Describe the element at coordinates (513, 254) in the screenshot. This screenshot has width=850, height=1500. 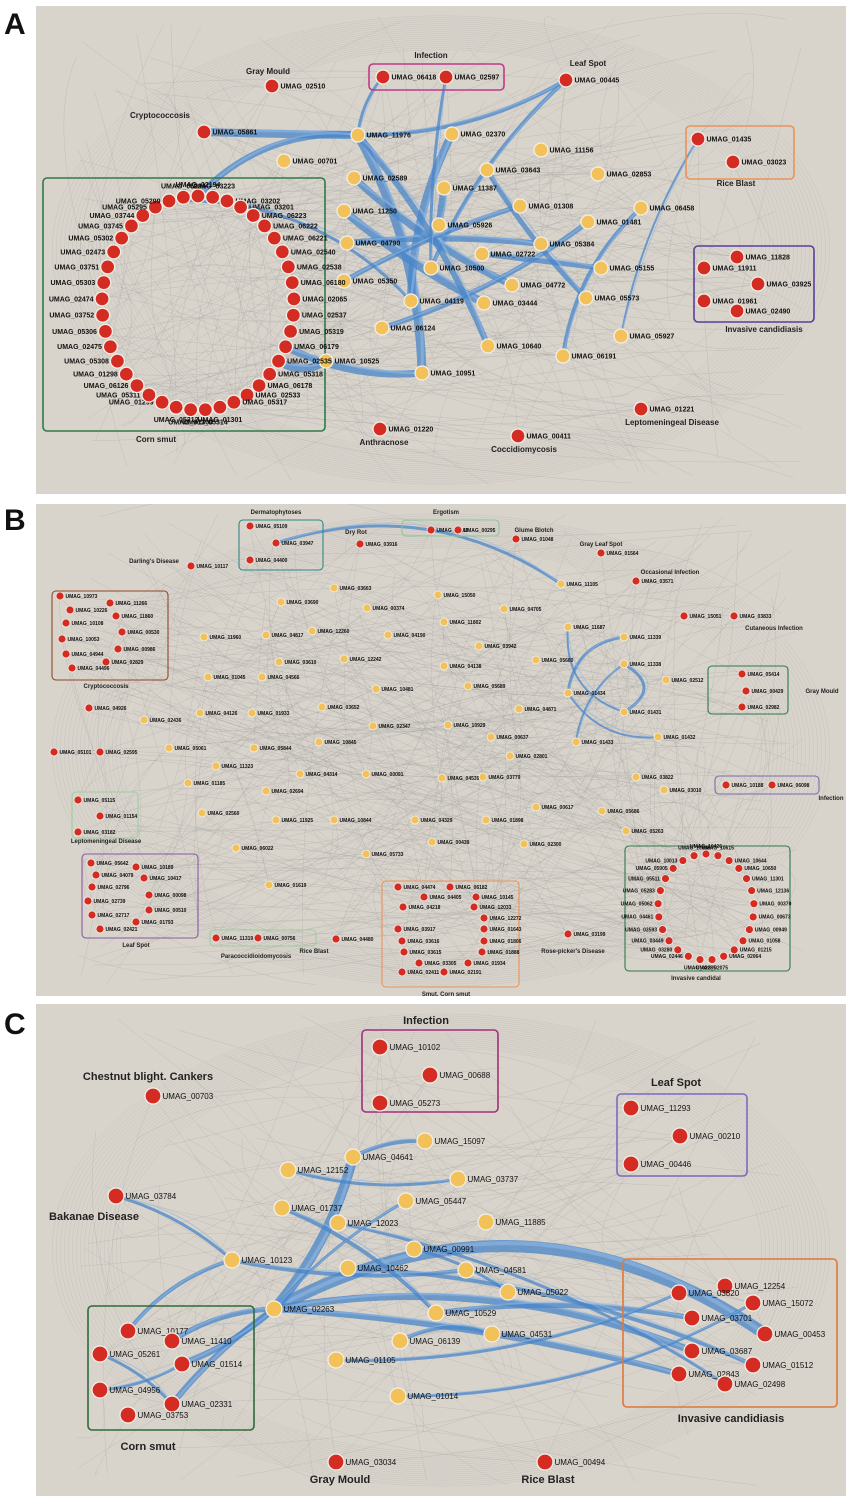
I see `node-label: UMAG_02722` at that location.